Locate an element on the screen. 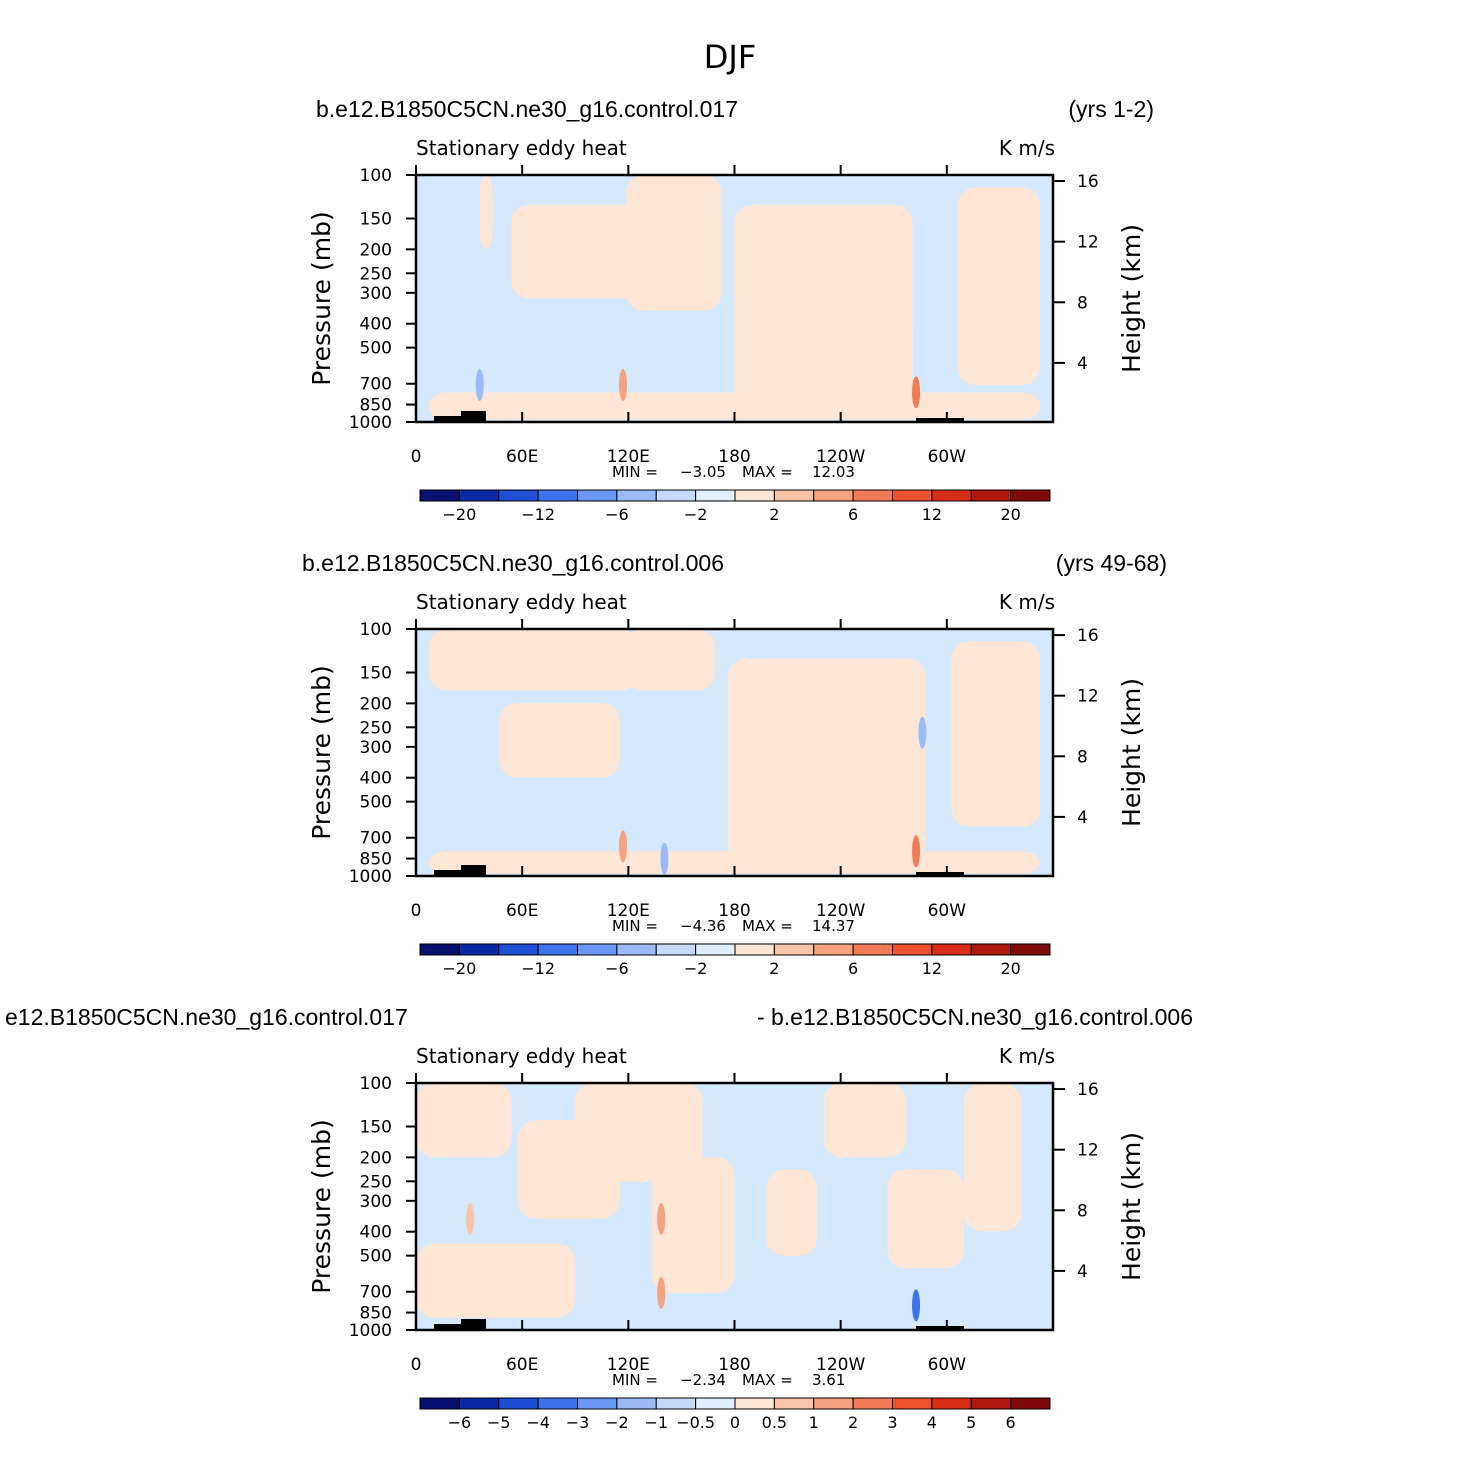 The width and height of the screenshot is (1461, 1459). max-label: MAX = is located at coordinates (767, 472).